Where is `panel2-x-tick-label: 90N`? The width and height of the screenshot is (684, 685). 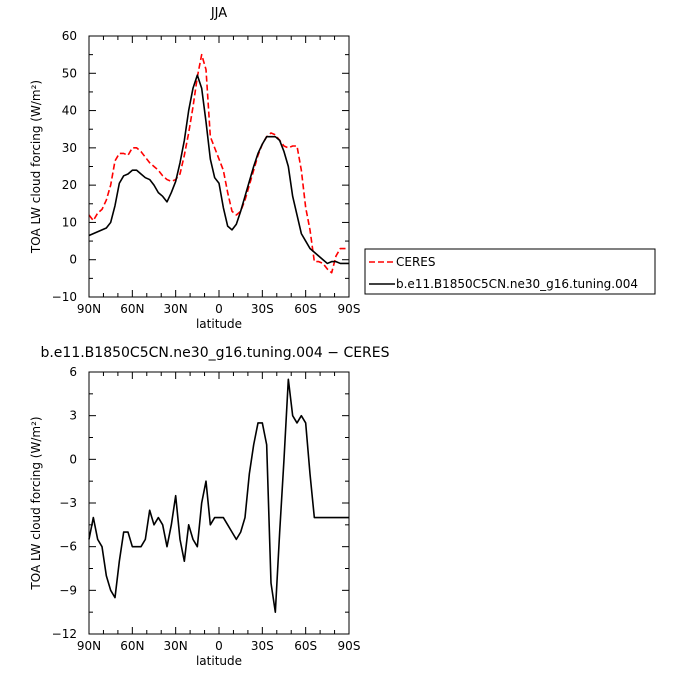
panel2-x-tick-label: 90N is located at coordinates (89, 646).